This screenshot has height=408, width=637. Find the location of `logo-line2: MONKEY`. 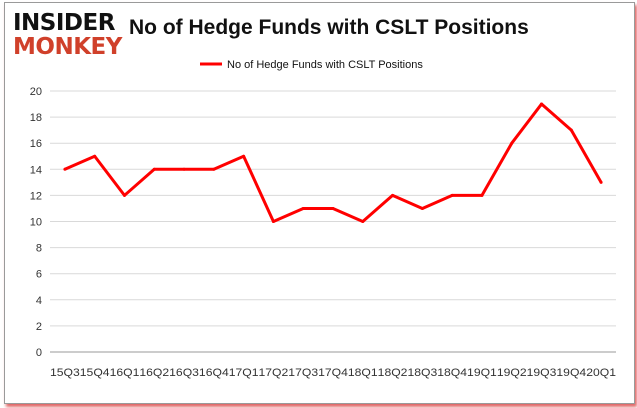

logo-line2: MONKEY is located at coordinates (67, 47).